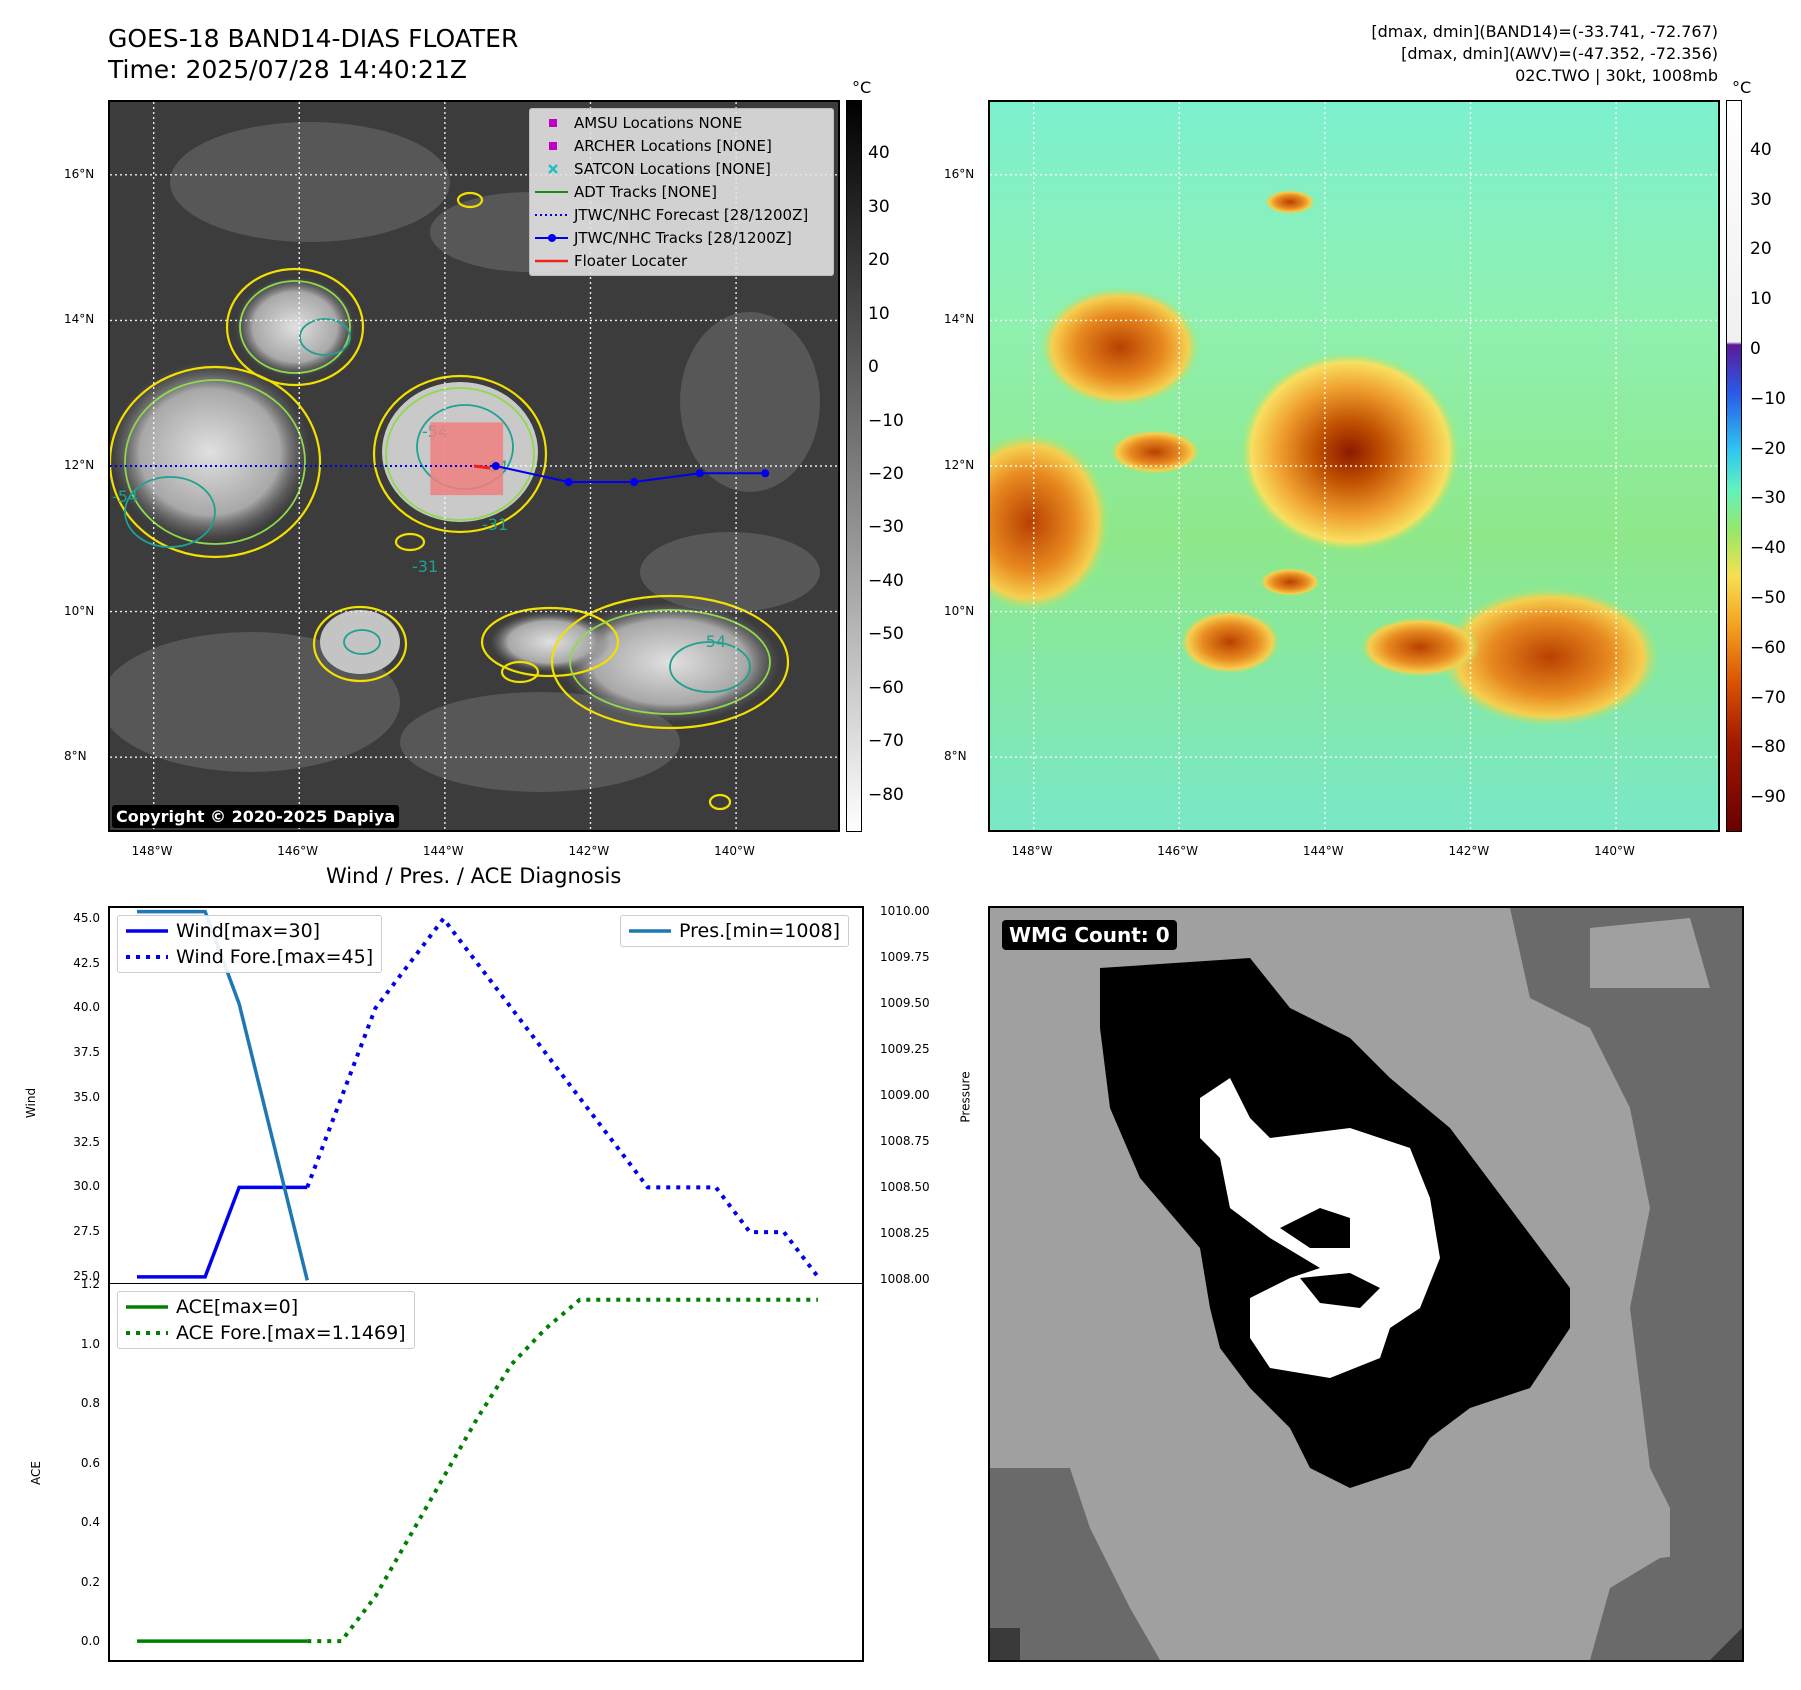 Image resolution: width=1801 pixels, height=1690 pixels. Describe the element at coordinates (467, 459) in the screenshot. I see `floater-box` at that location.